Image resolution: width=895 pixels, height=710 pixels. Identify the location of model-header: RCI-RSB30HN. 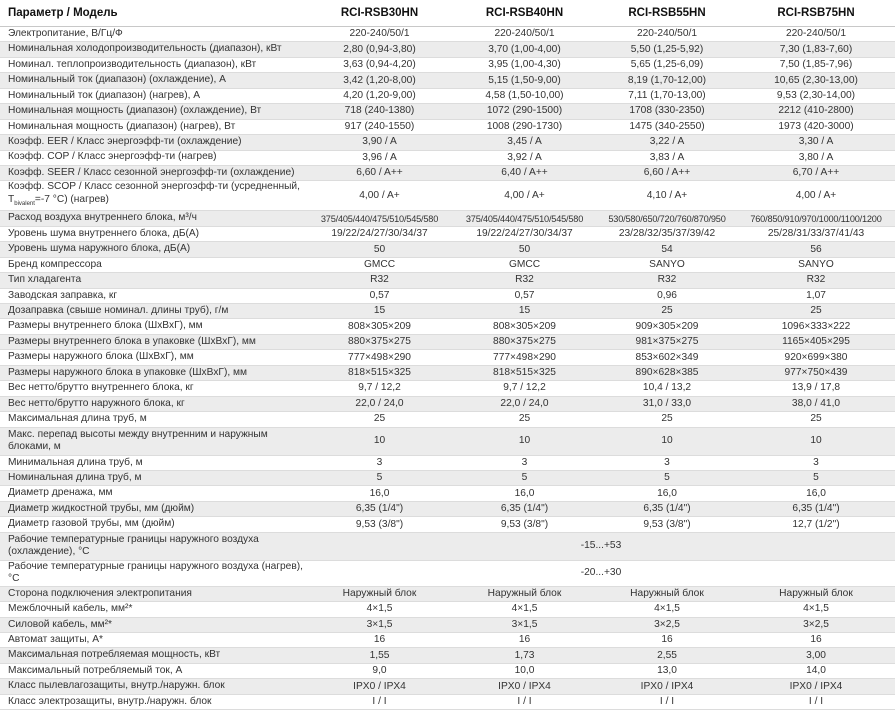
(379, 13).